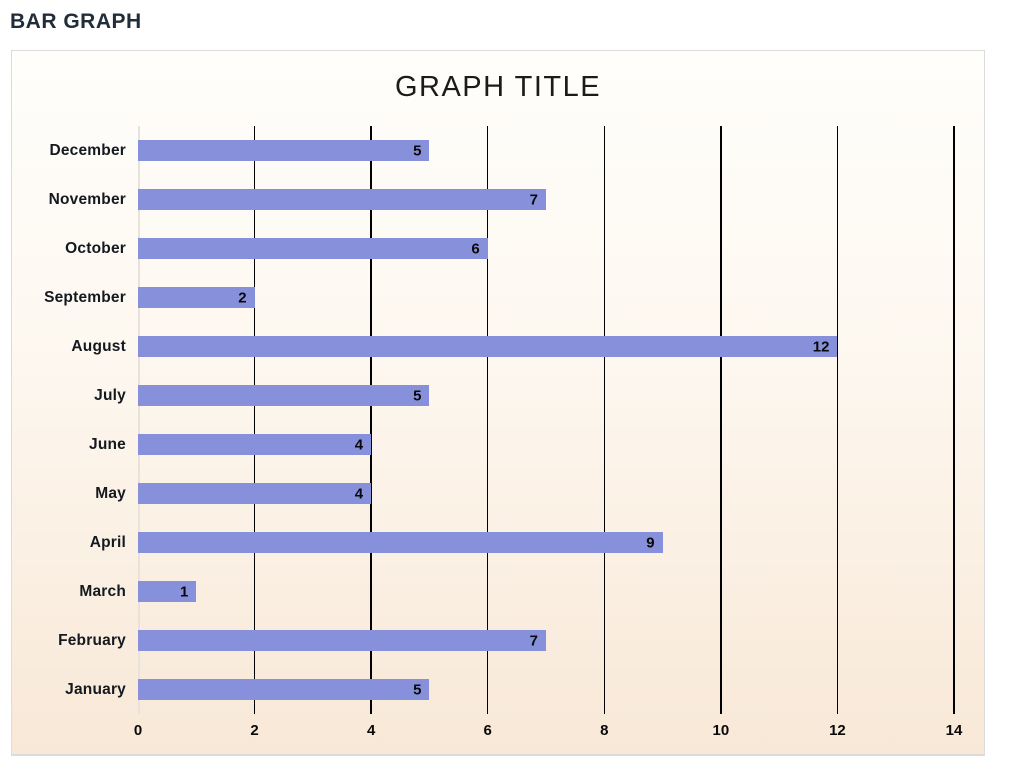  I want to click on bar-value-label: 1, so click(184, 591).